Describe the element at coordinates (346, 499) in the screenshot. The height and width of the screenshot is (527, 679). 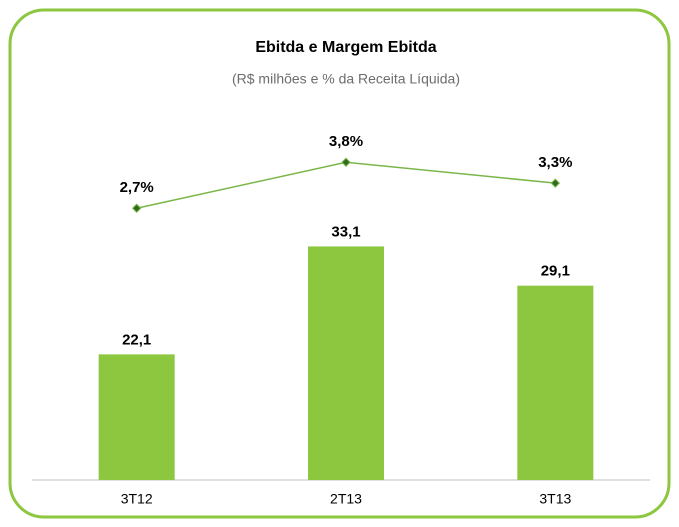
I see `x-tick-label: 2T13` at that location.